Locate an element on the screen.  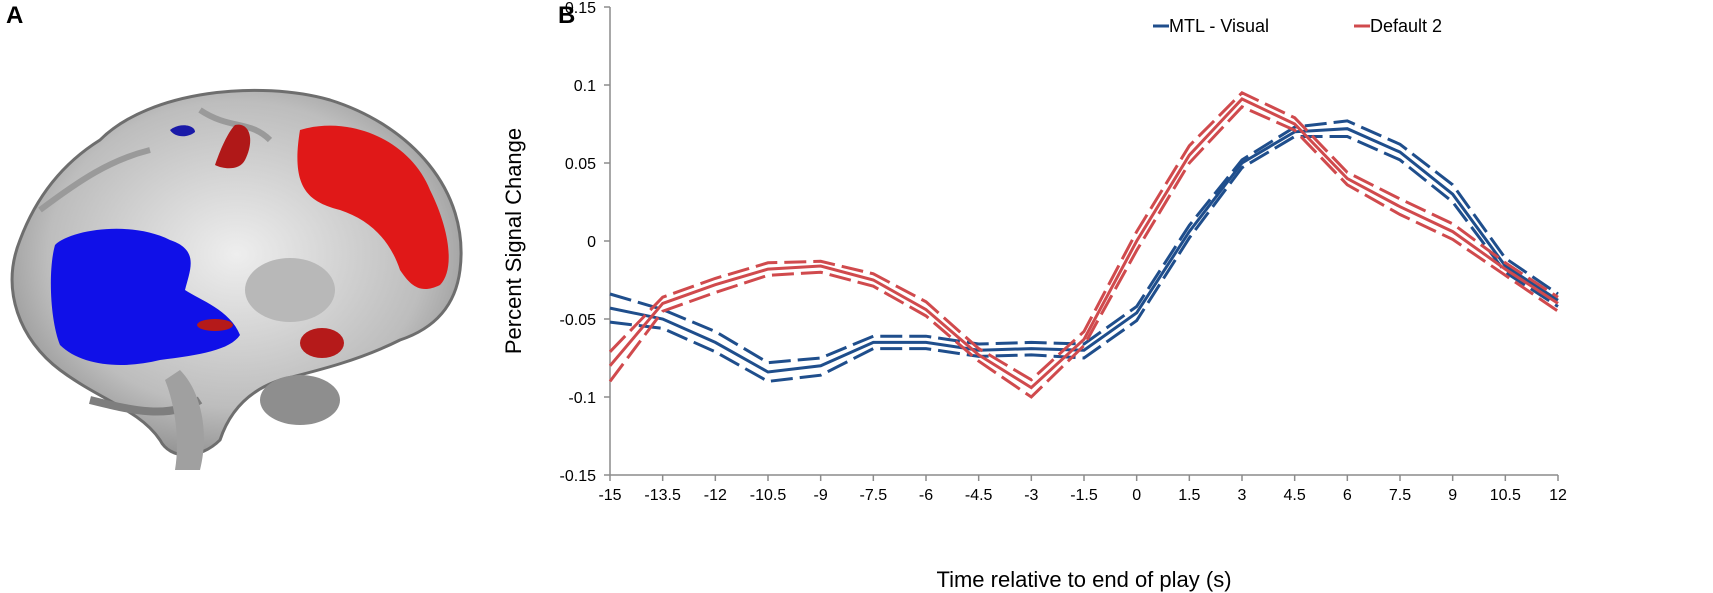
y-tick-label: 0 is located at coordinates (591, 242).